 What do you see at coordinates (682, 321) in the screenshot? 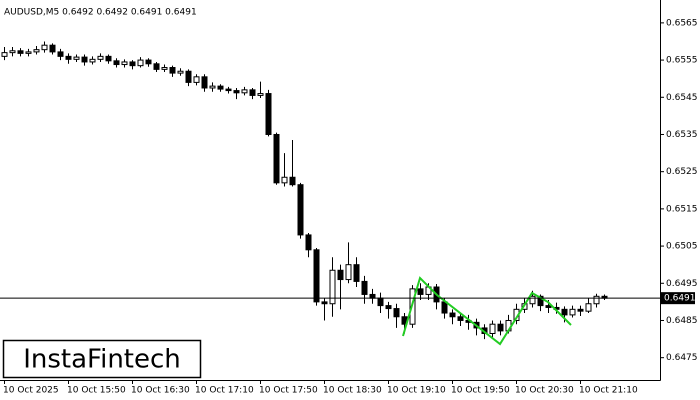
I see `y-tick-label: 0.6485` at bounding box center [682, 321].